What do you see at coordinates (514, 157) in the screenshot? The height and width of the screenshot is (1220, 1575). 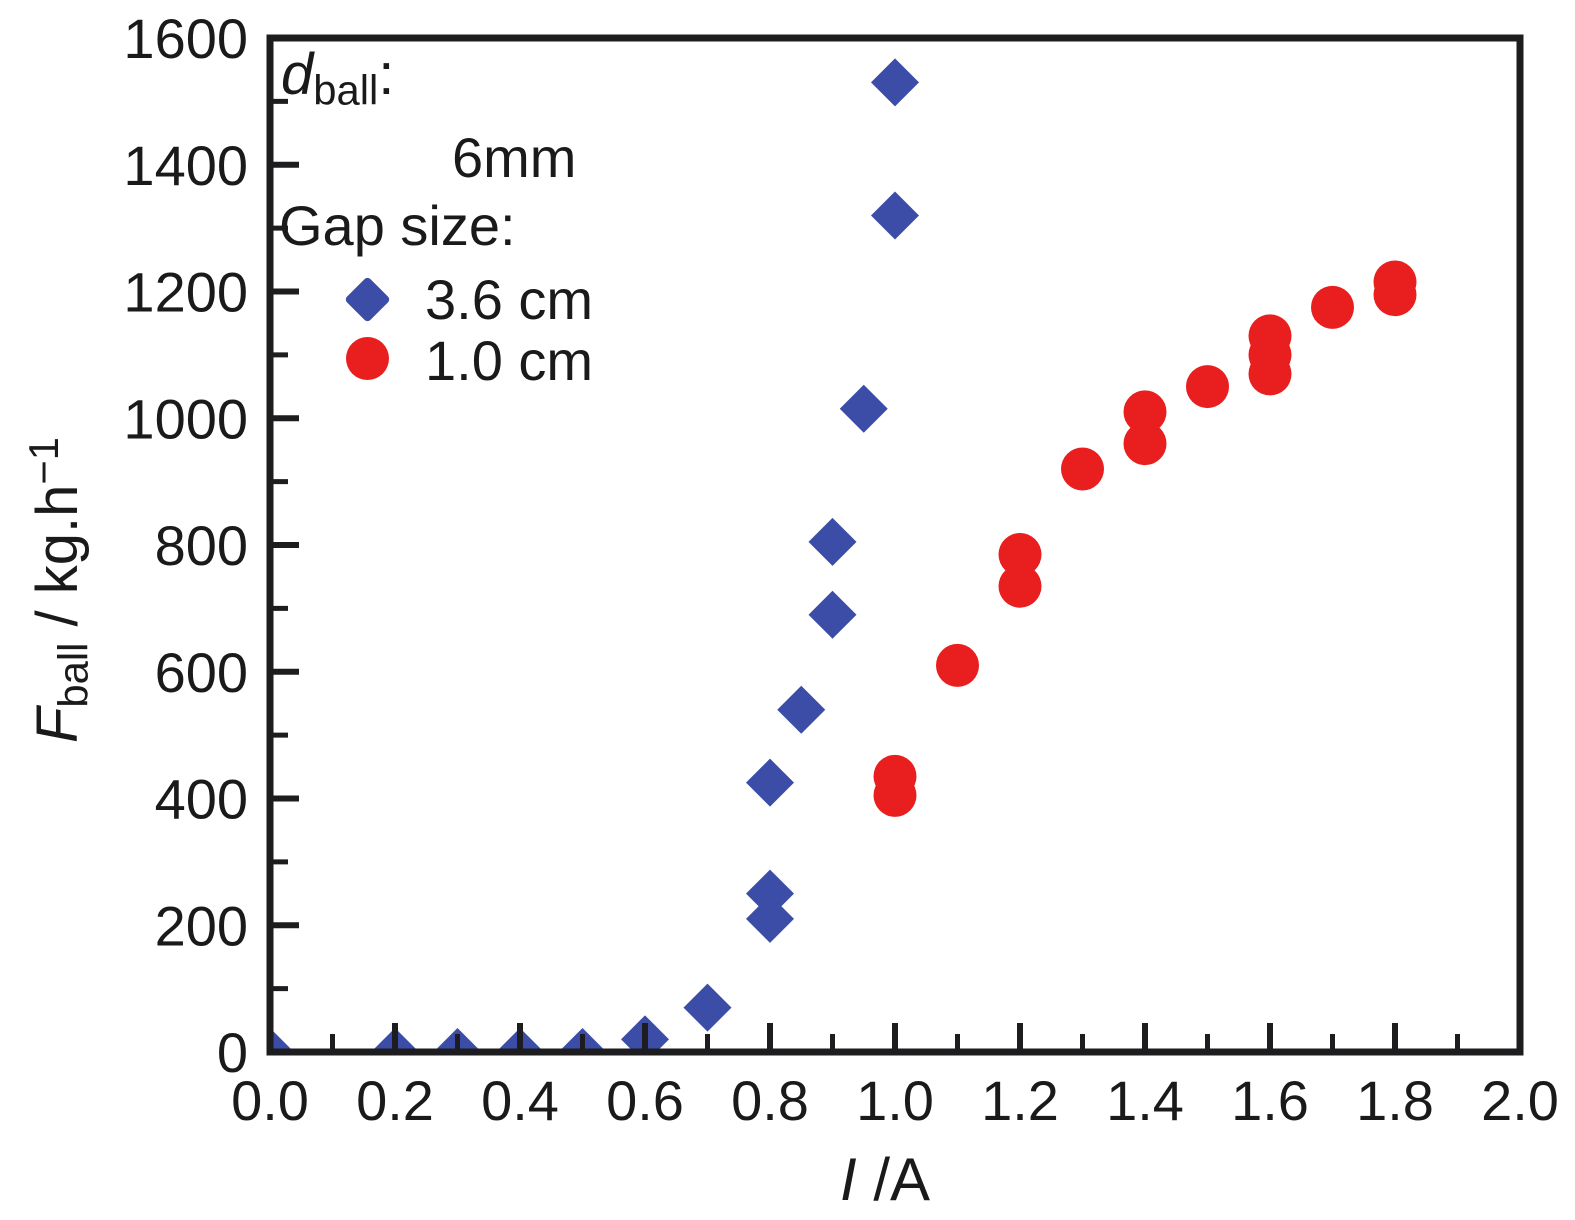 I see `legend-ball-diameter-value: 6mm` at bounding box center [514, 157].